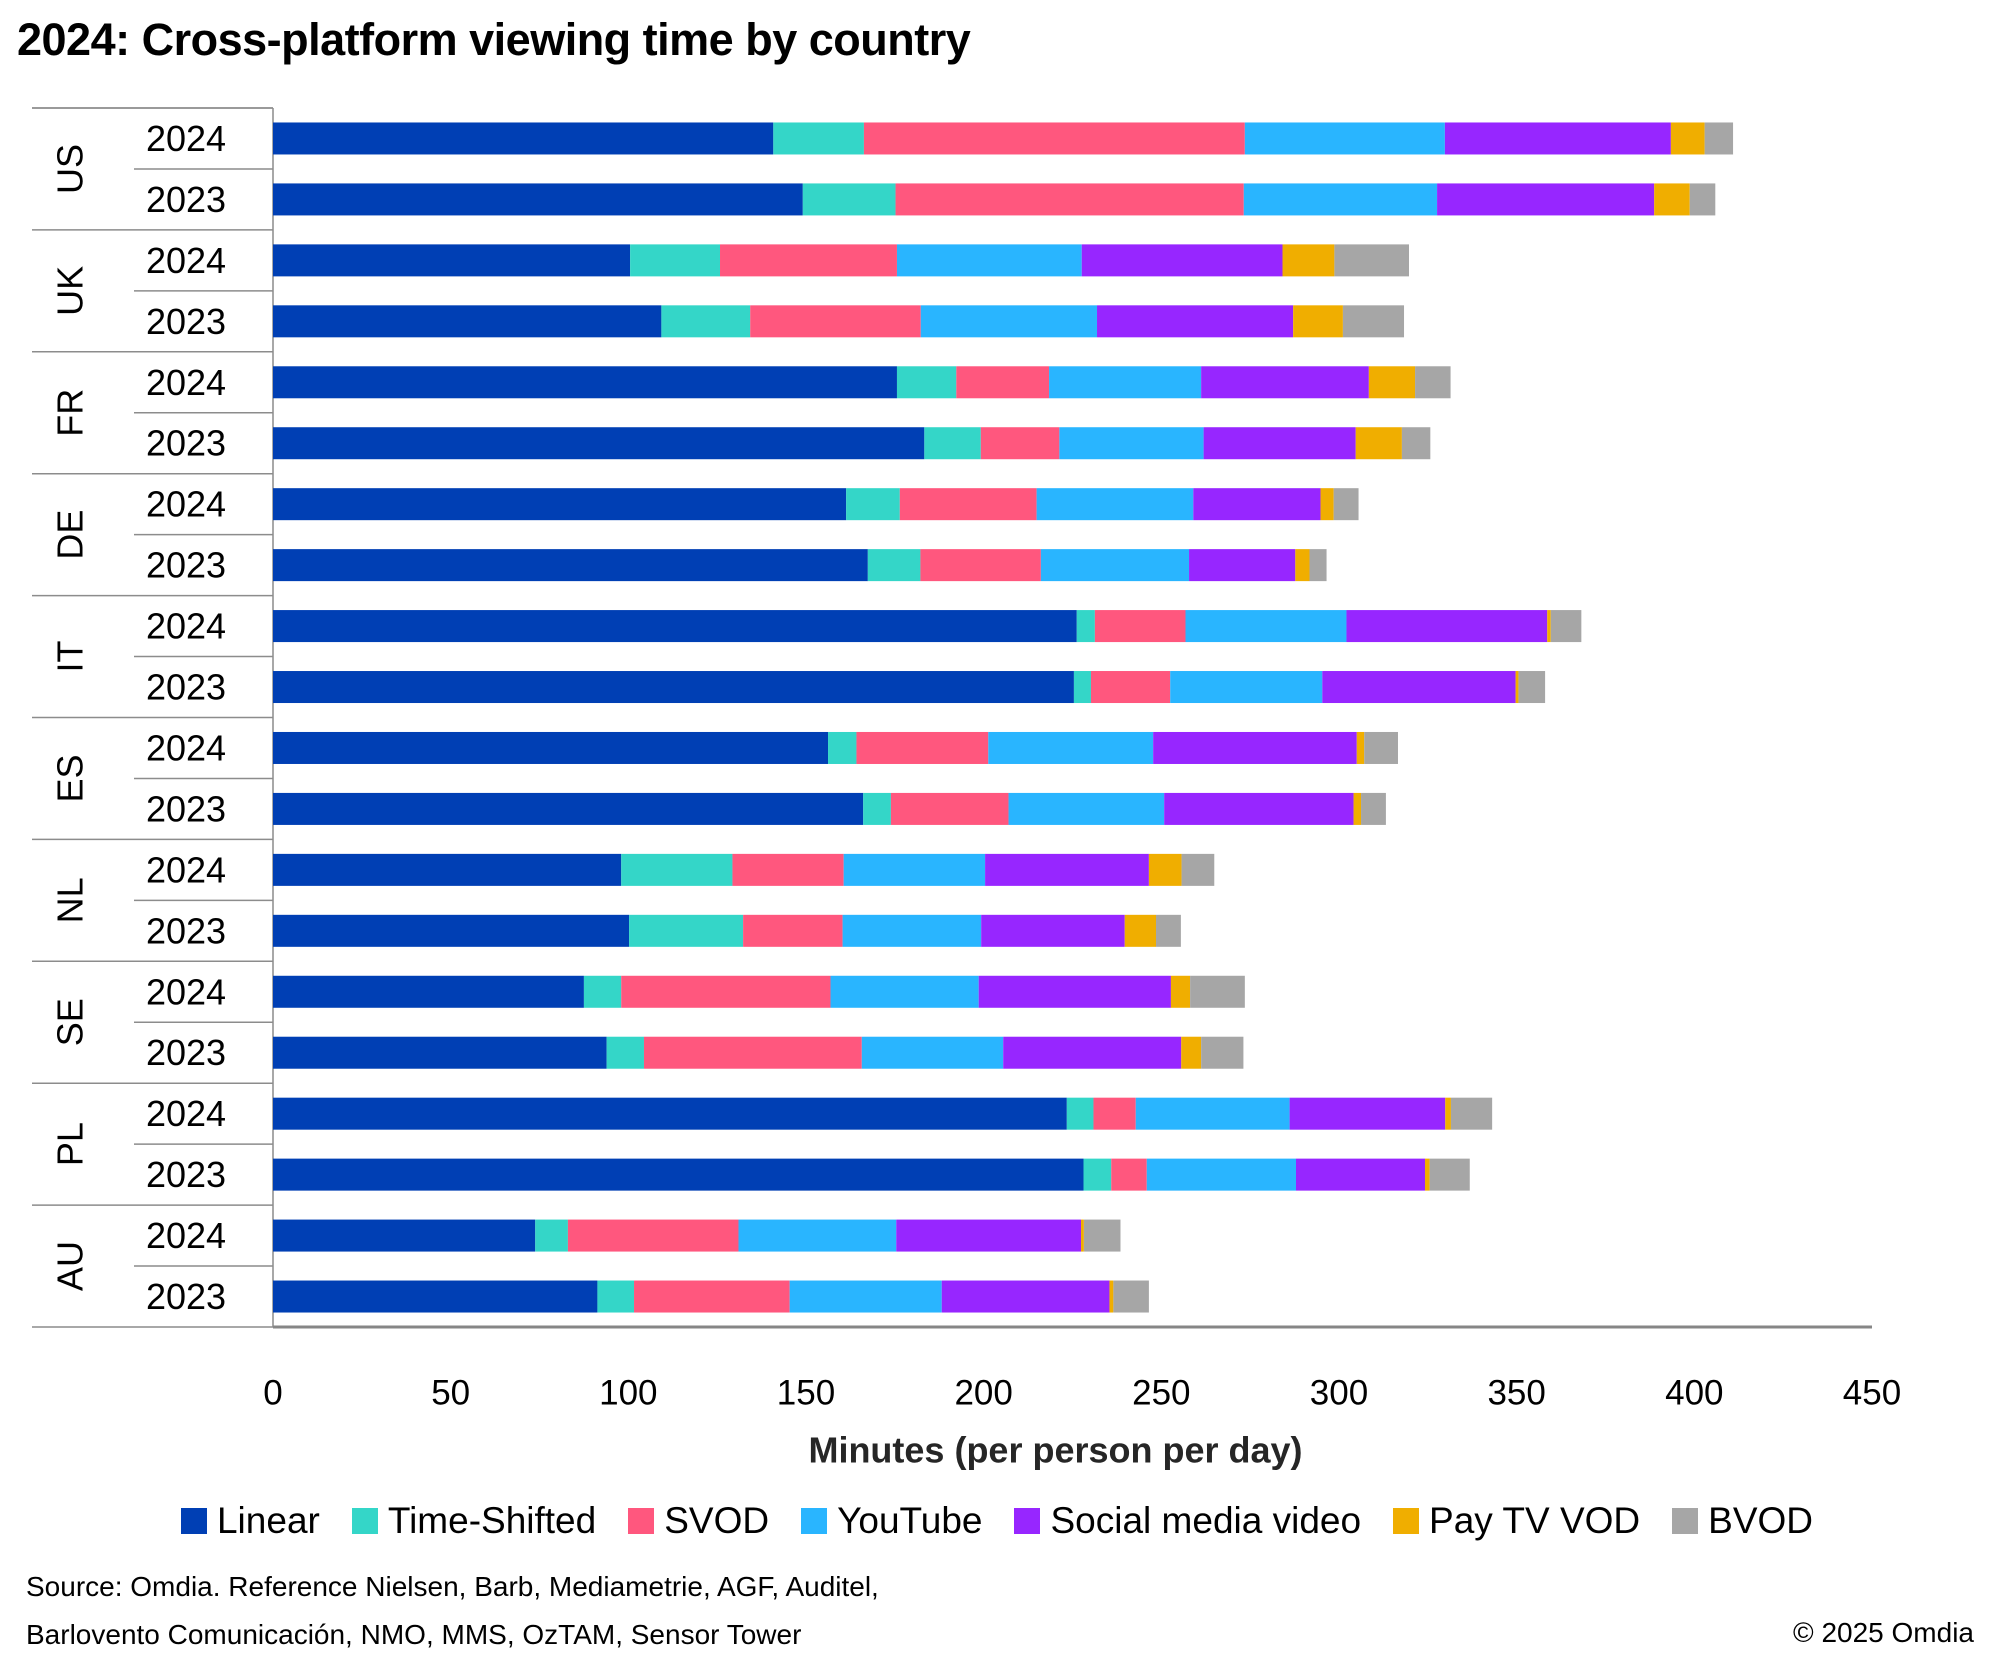 This screenshot has width=1994, height=1680. I want to click on legend-item: BVOD, so click(1742, 1521).